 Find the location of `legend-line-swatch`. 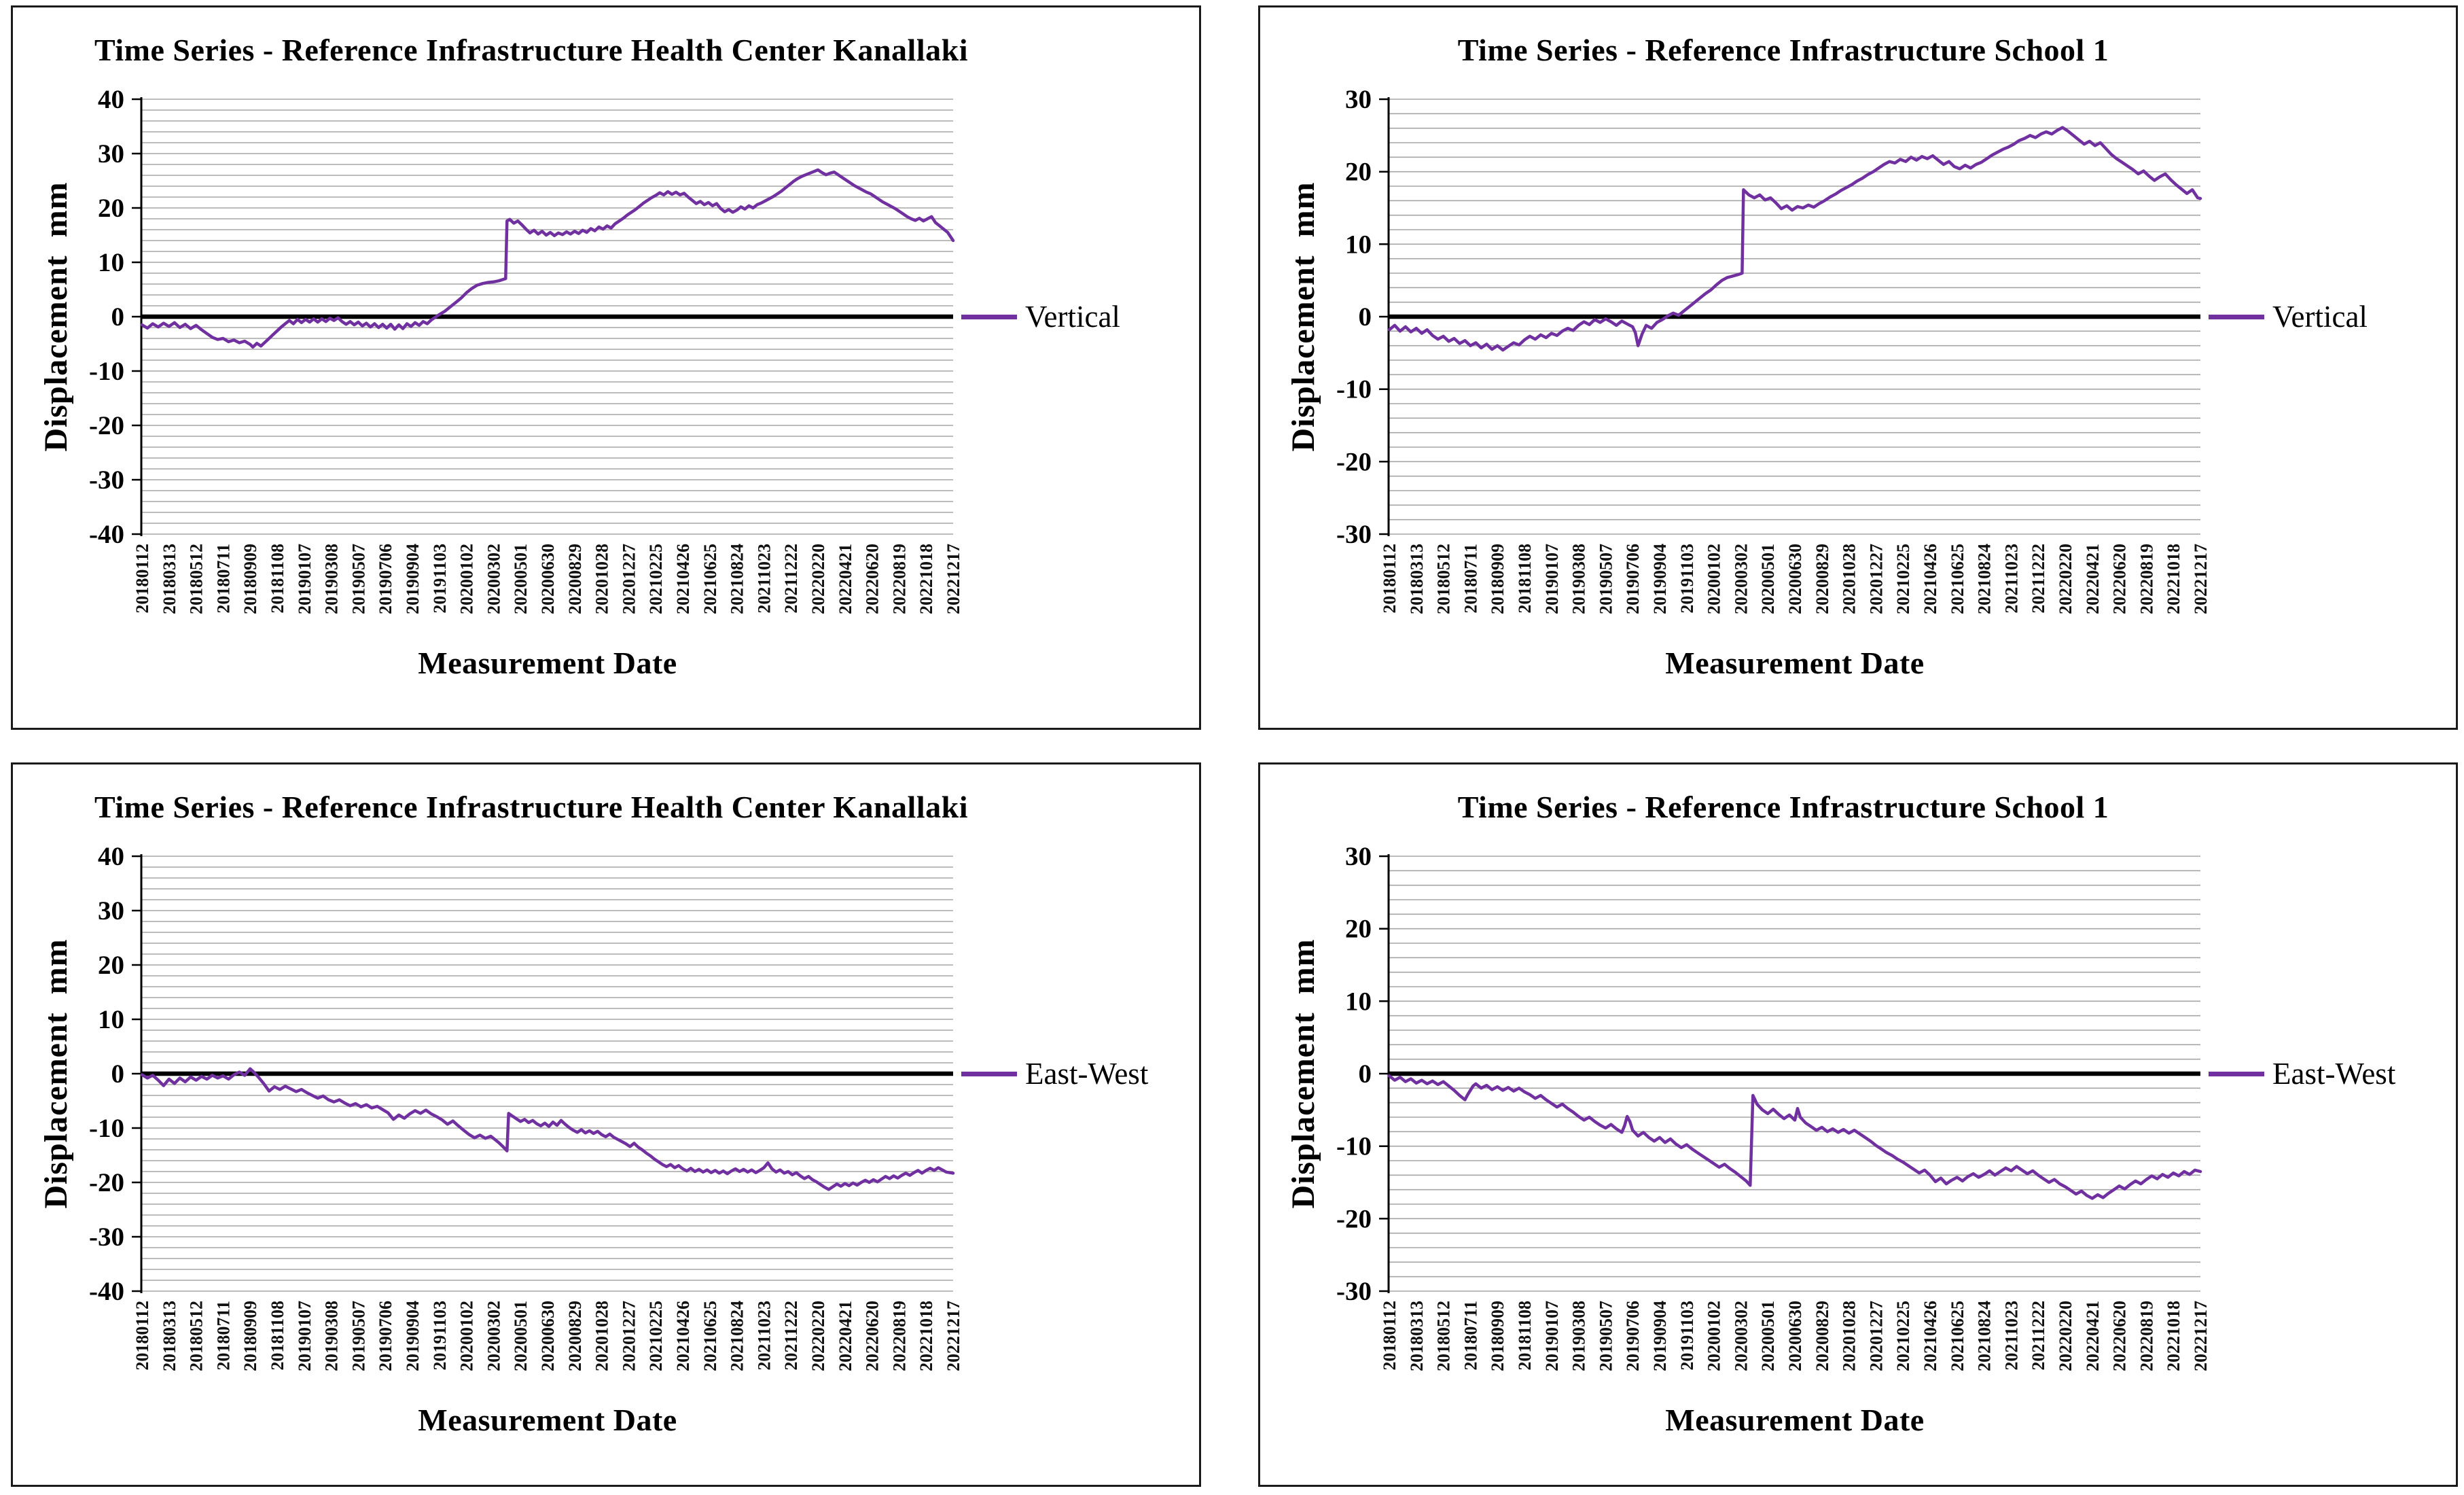

legend-line-swatch is located at coordinates (989, 316).